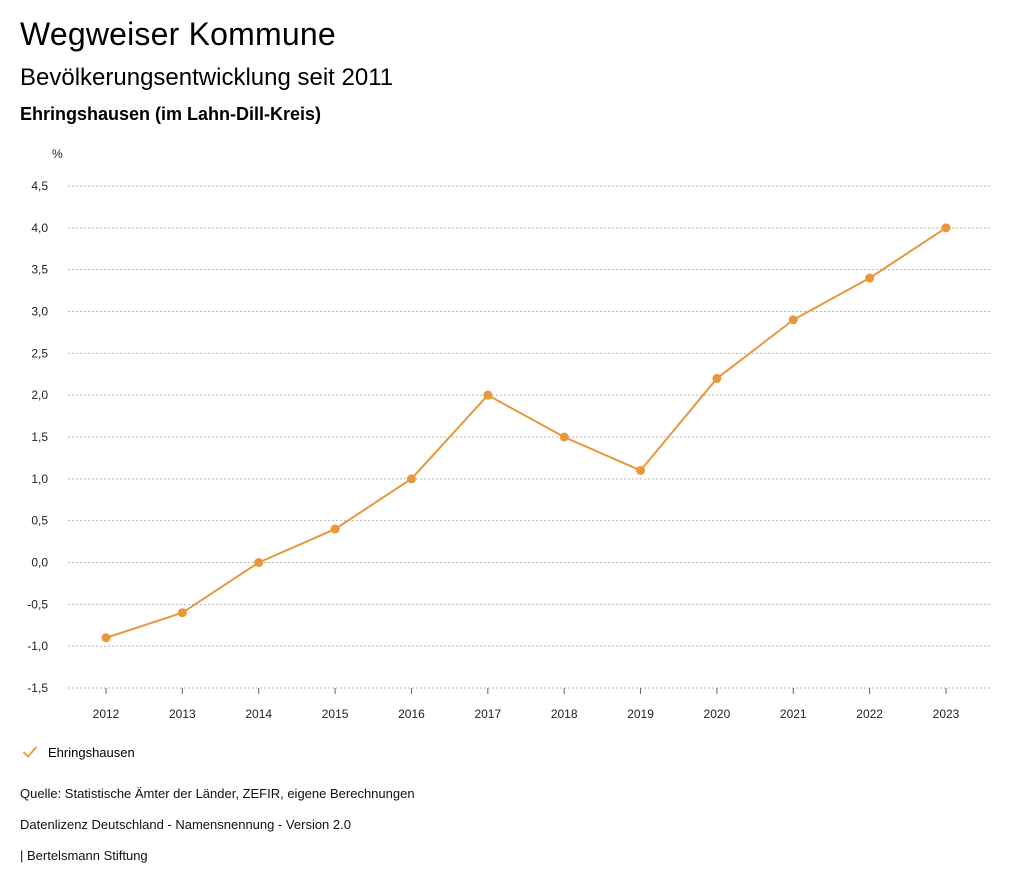 The image size is (1024, 888). What do you see at coordinates (39, 521) in the screenshot?
I see `y-tick-label: 0,5` at bounding box center [39, 521].